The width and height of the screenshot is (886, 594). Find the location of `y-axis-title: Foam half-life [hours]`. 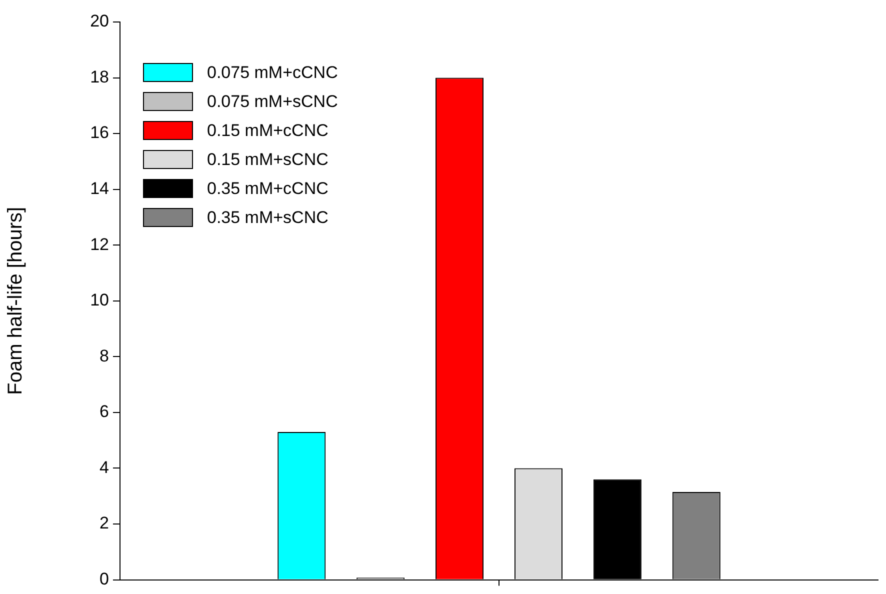

y-axis-title: Foam half-life [hours] is located at coordinates (15, 300).